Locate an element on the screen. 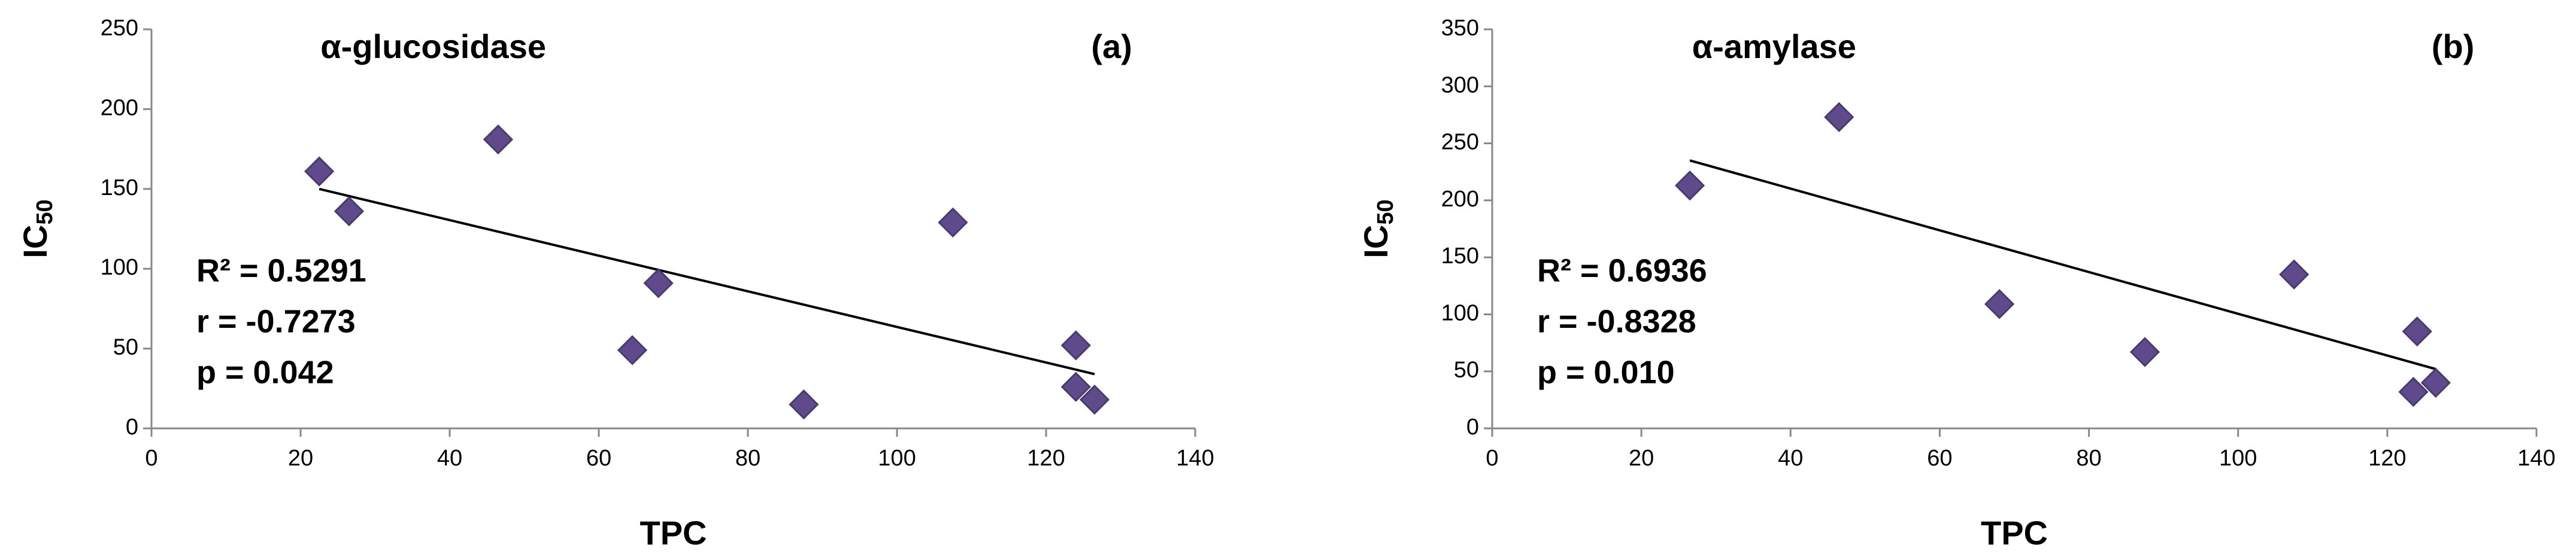  y-tick-label: 300 is located at coordinates (1460, 85).